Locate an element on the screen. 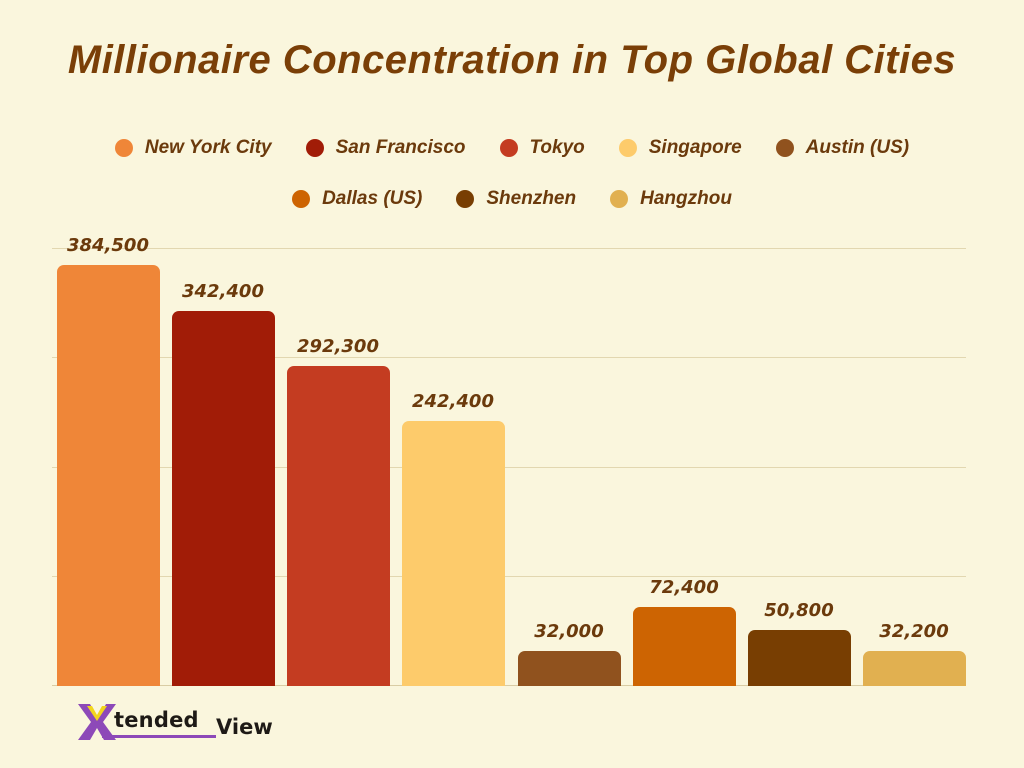  legend-item-austin: Austin (US) is located at coordinates (842, 148).